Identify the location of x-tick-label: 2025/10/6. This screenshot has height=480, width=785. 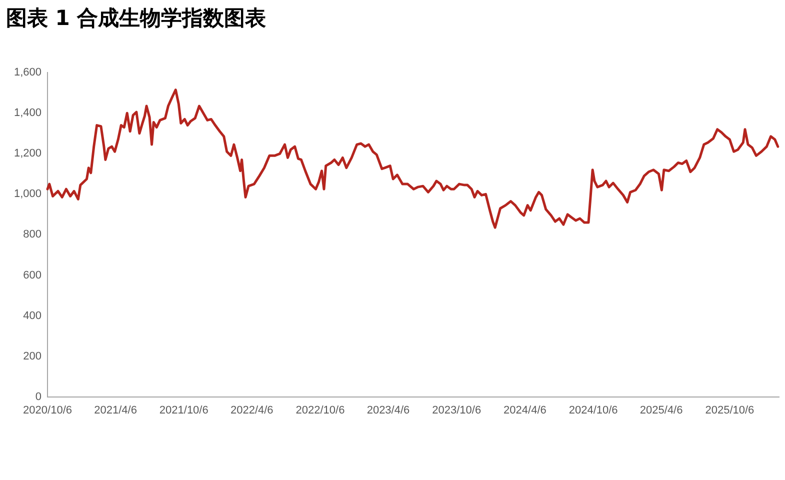
(729, 410).